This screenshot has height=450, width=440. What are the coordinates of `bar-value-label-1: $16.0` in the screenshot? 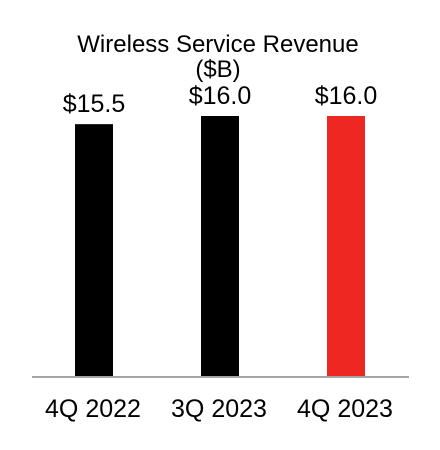 It's located at (220, 96).